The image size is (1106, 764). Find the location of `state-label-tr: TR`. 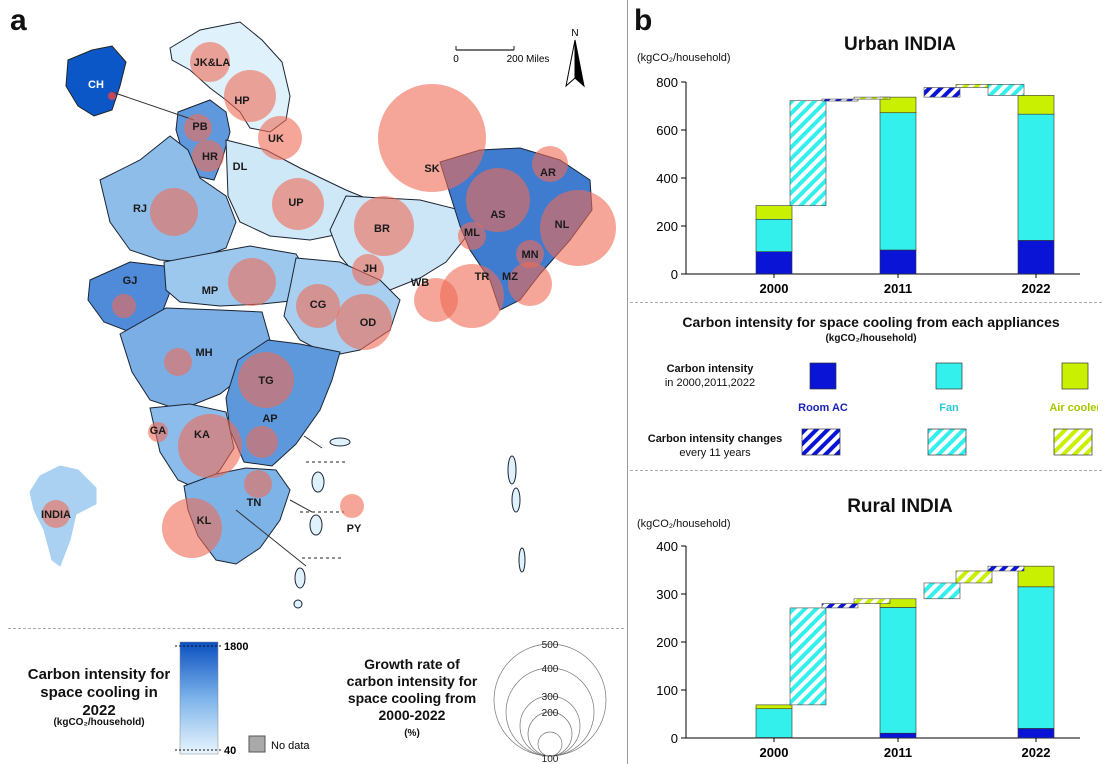

state-label-tr: TR is located at coordinates (482, 277).